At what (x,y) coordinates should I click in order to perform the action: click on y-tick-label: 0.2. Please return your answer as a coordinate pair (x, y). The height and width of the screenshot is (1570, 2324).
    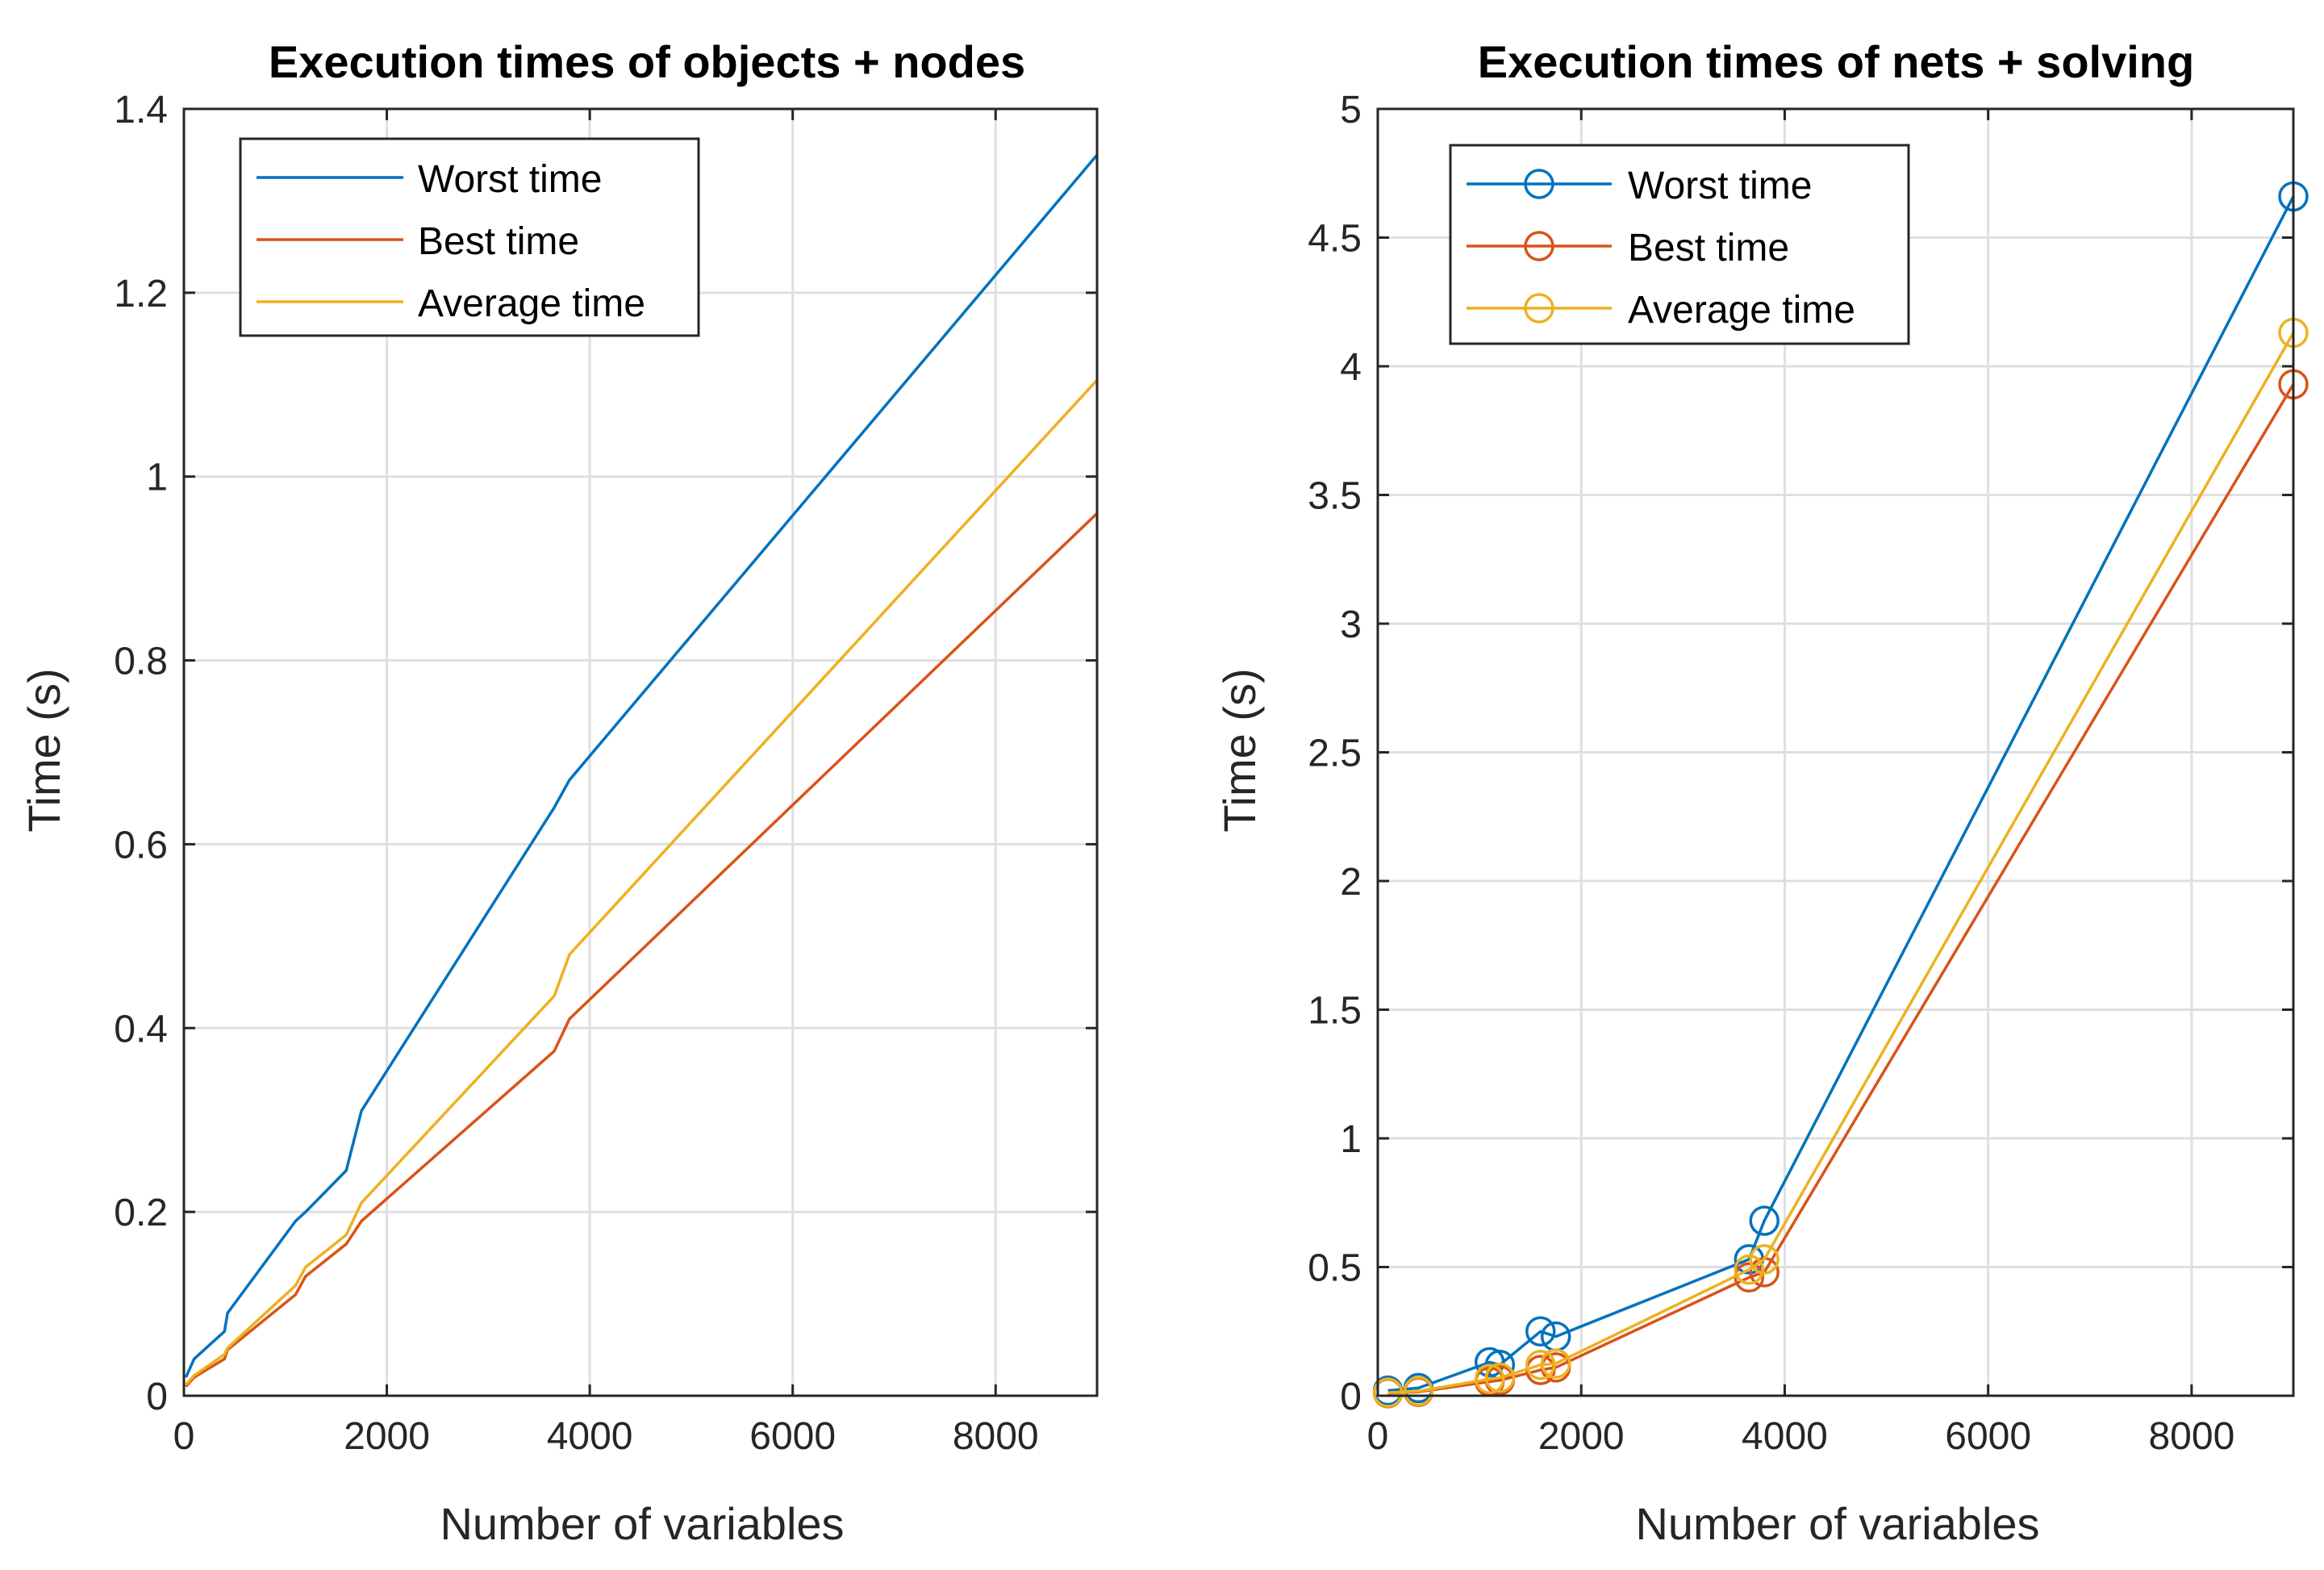
    Looking at the image, I should click on (141, 1213).